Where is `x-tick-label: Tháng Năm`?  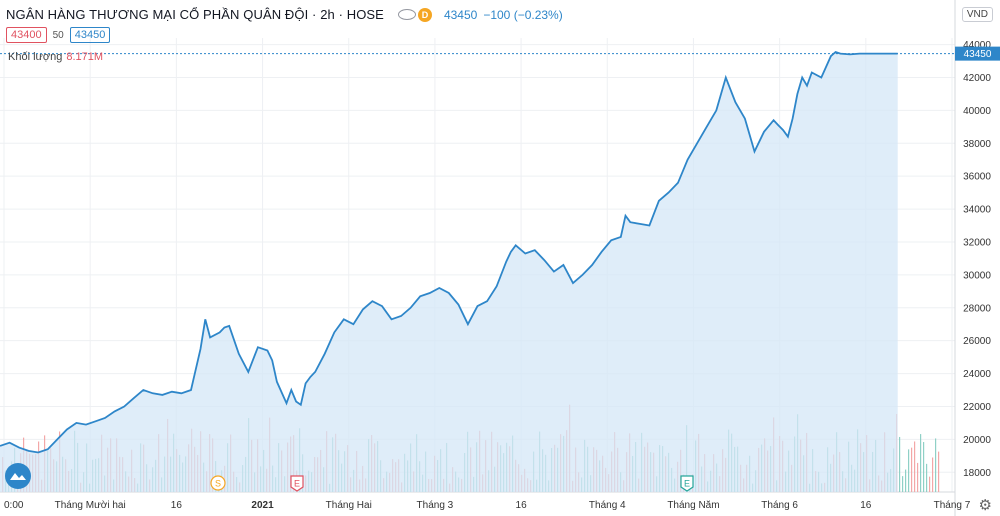 x-tick-label: Tháng Năm is located at coordinates (693, 505).